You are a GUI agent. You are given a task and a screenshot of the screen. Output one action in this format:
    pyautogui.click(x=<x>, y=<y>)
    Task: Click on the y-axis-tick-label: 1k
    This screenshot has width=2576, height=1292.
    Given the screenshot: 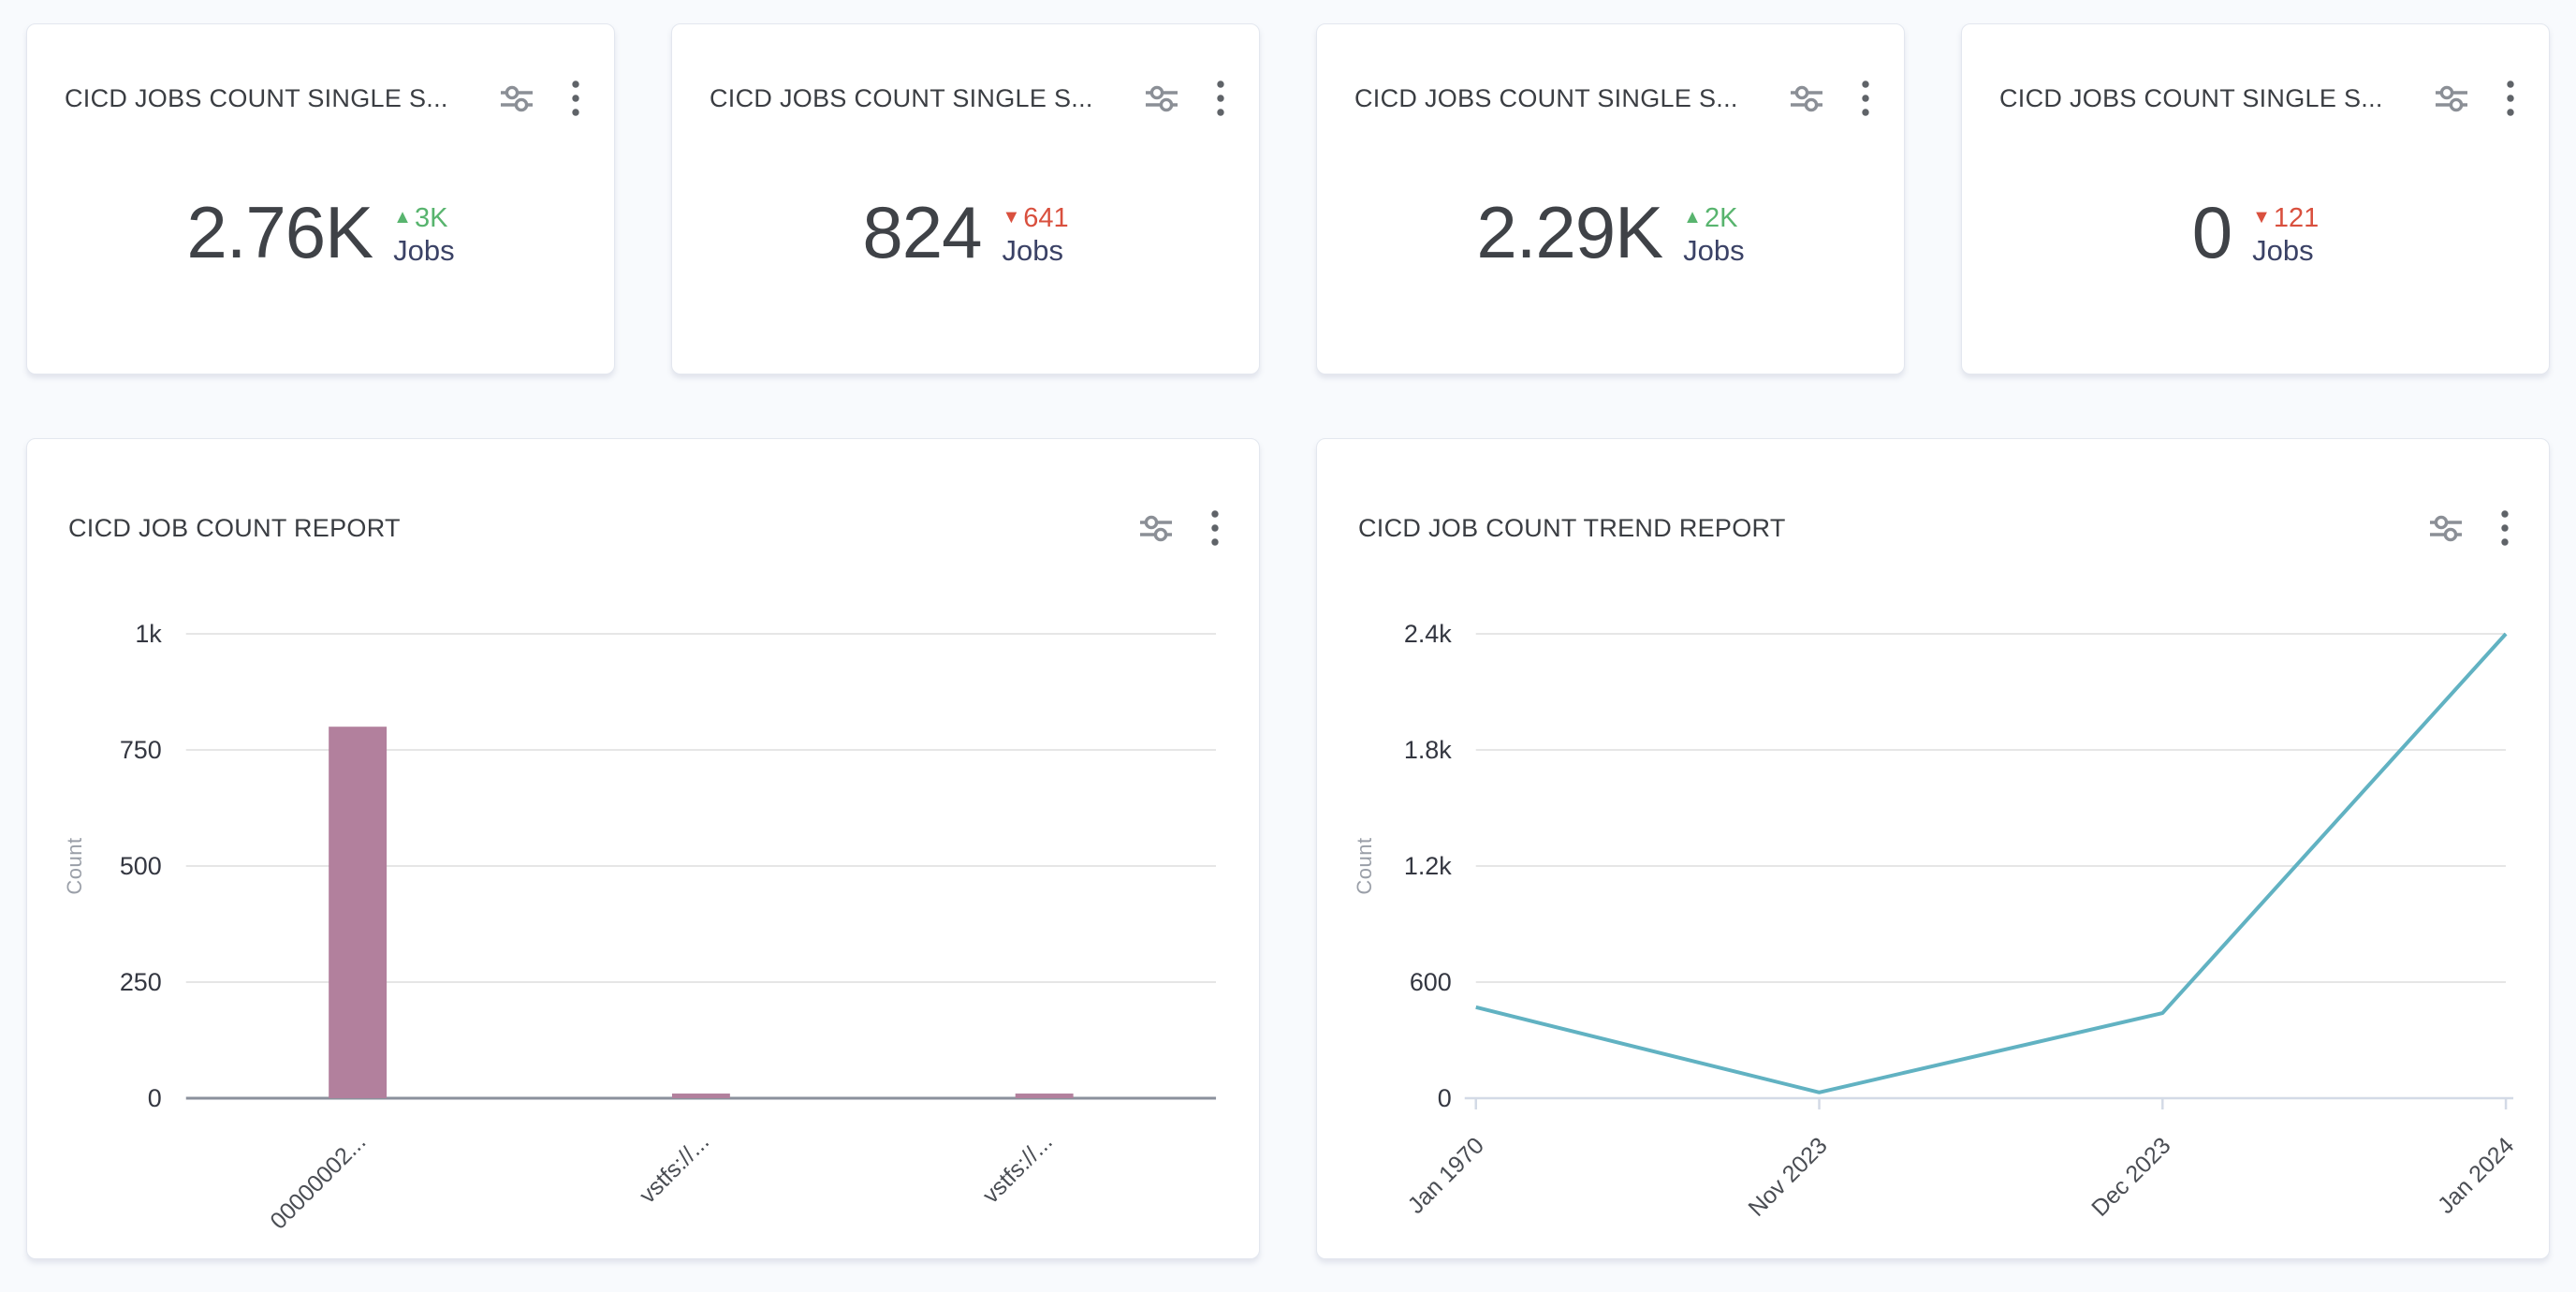 What is the action you would take?
    pyautogui.click(x=148, y=634)
    